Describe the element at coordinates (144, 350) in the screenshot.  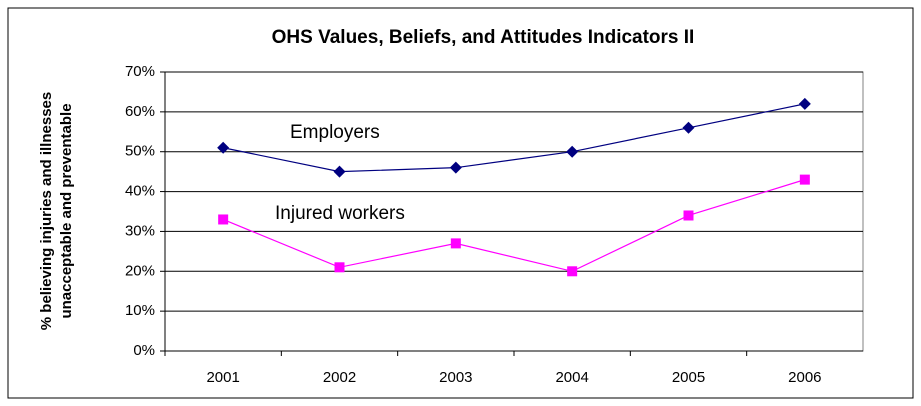
I see `y-tick-label: 0%` at that location.